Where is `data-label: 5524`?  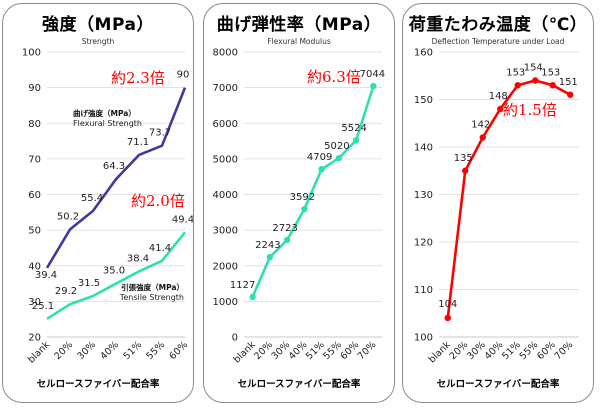
data-label: 5524 is located at coordinates (353, 128).